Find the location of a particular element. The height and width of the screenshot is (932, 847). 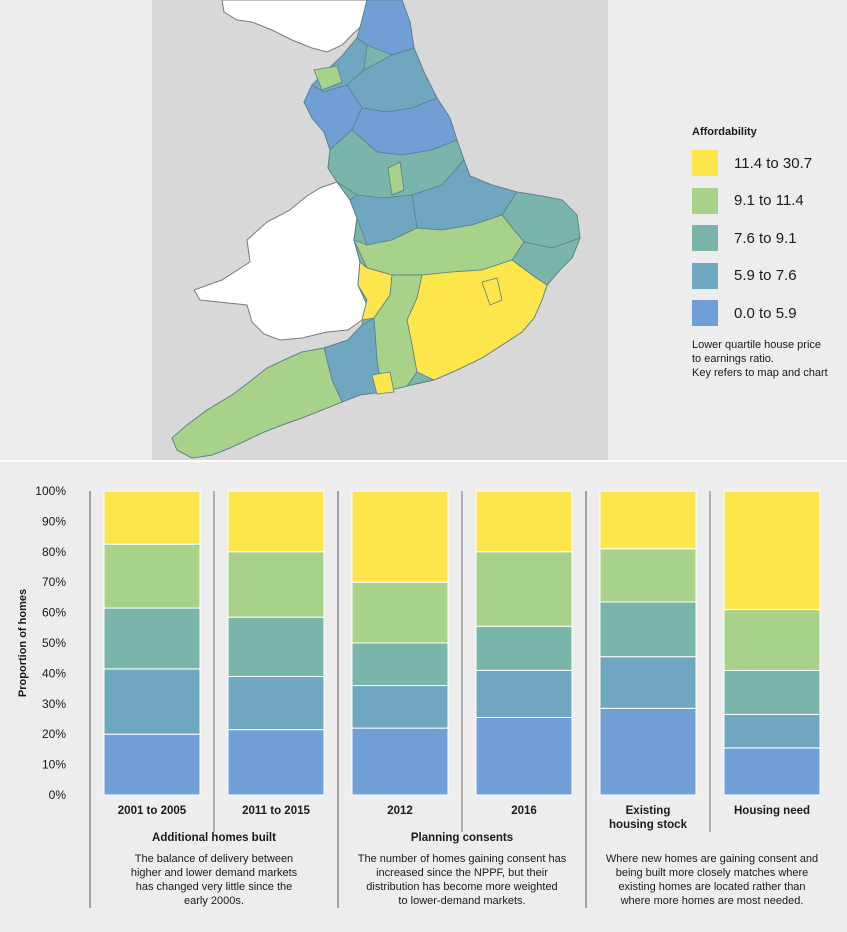

group-title-additional-homes: Additional homes built is located at coordinates (214, 838).